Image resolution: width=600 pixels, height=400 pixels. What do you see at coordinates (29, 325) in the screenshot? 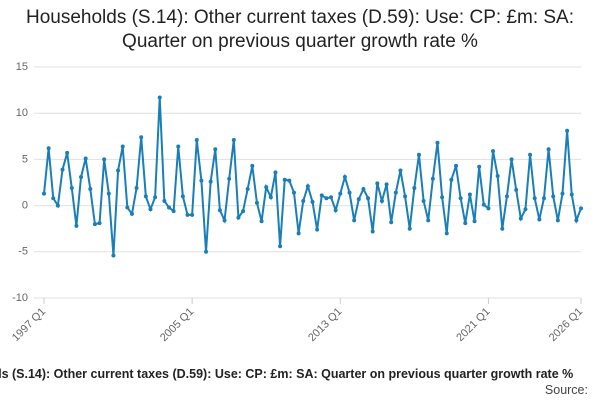
I see `x-tick-label: 1997 Q1` at bounding box center [29, 325].